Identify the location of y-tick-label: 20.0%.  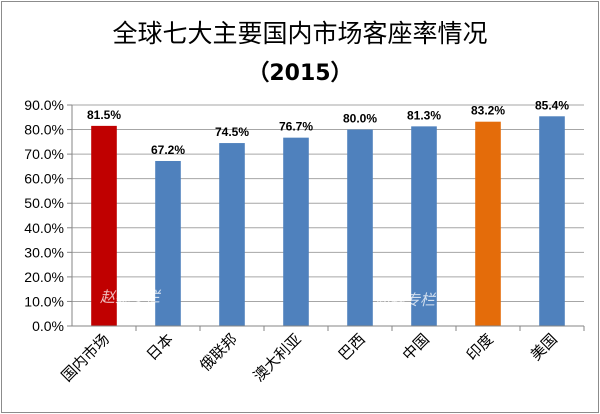
(44, 277).